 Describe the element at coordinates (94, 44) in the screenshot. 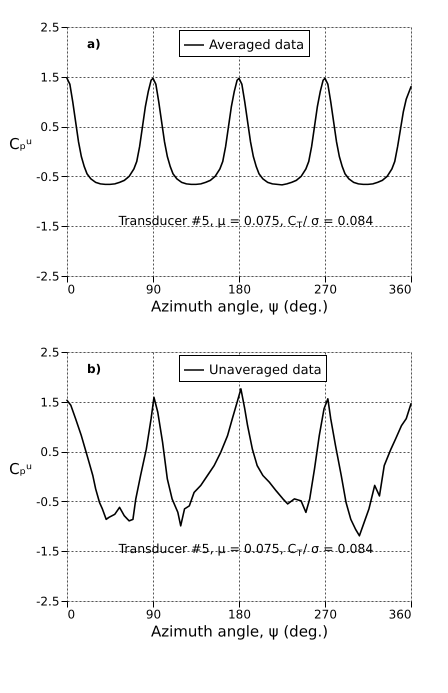

I see `annotation: a)` at that location.